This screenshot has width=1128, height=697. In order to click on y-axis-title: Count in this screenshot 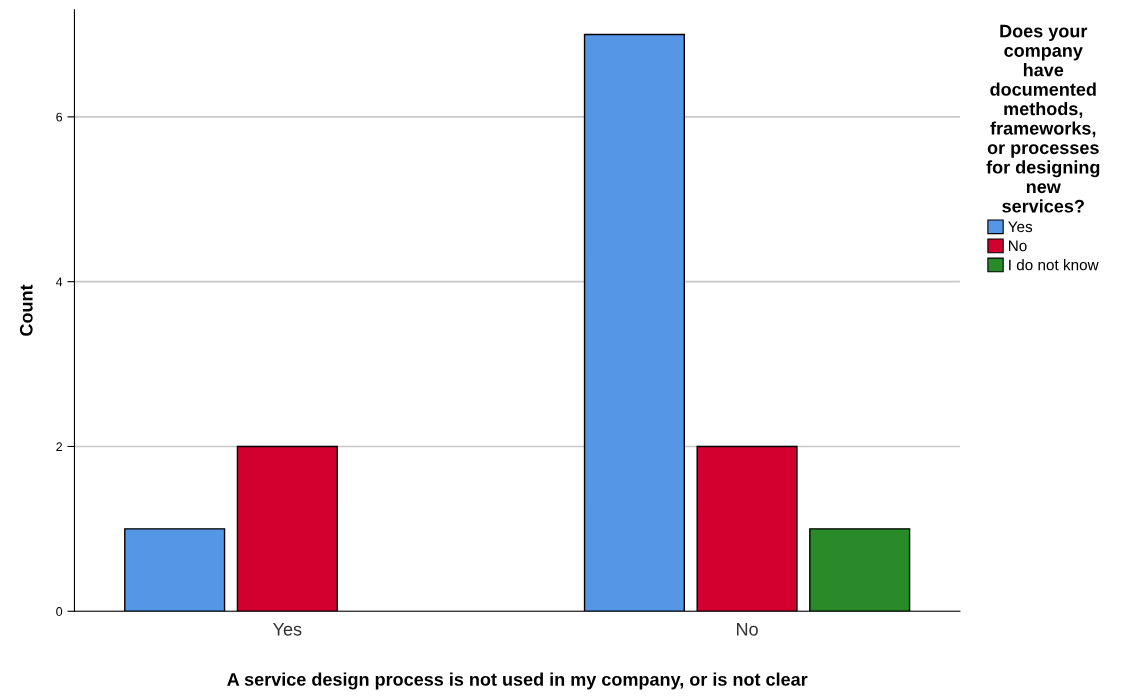, I will do `click(26, 310)`.